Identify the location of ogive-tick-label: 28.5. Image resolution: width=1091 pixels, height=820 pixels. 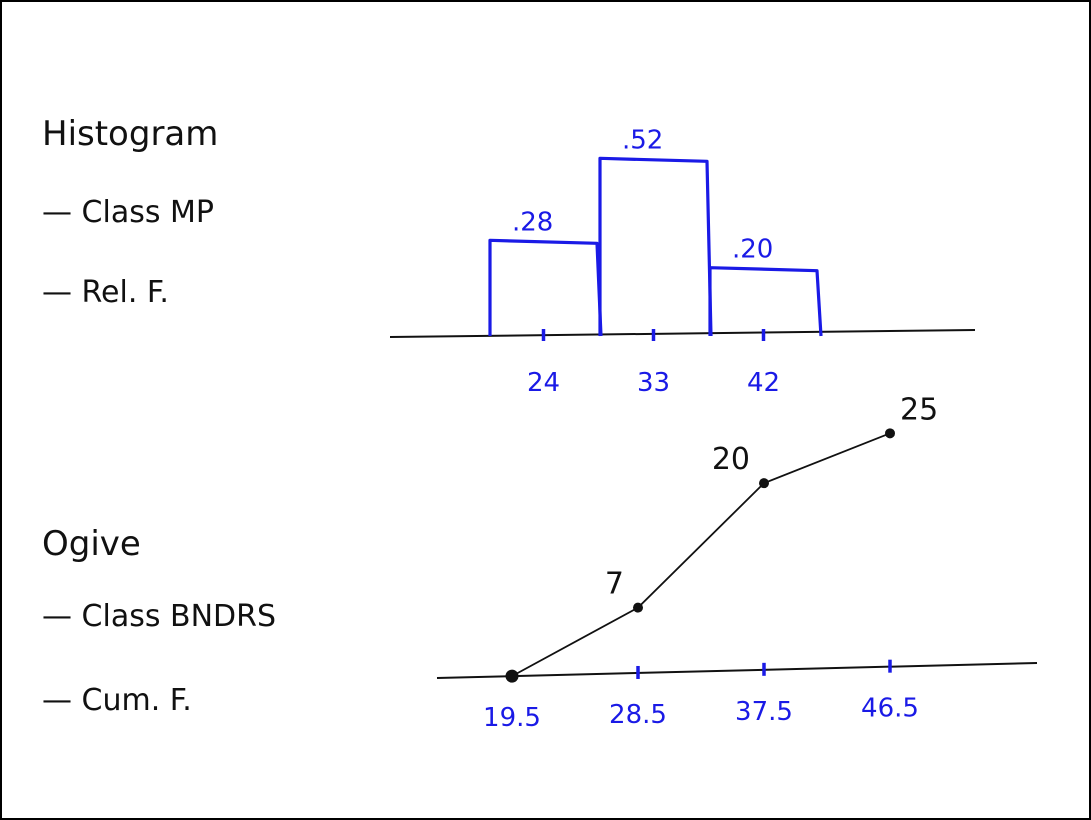
(638, 715).